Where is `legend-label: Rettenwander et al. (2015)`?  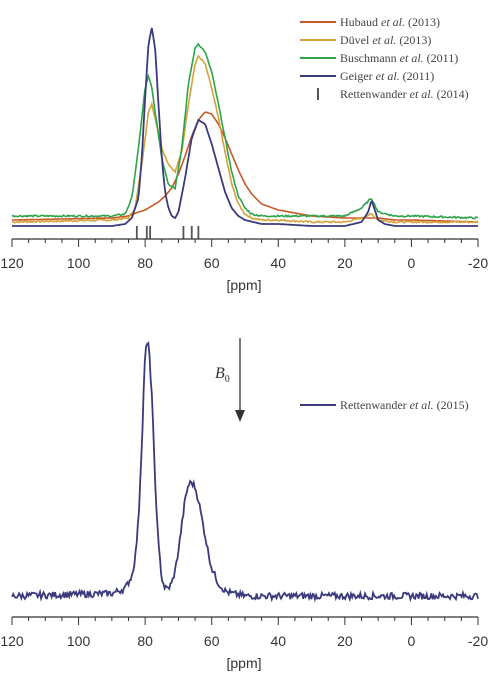
legend-label: Rettenwander et al. (2015) is located at coordinates (404, 405).